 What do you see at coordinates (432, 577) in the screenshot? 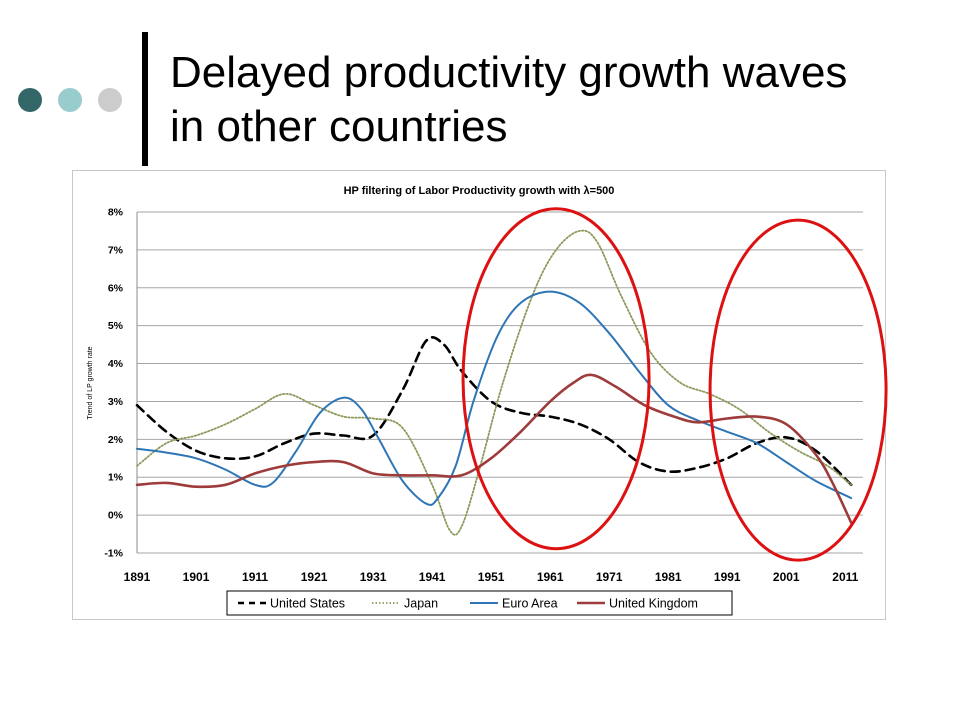
I see `x-tick-label: 1941` at bounding box center [432, 577].